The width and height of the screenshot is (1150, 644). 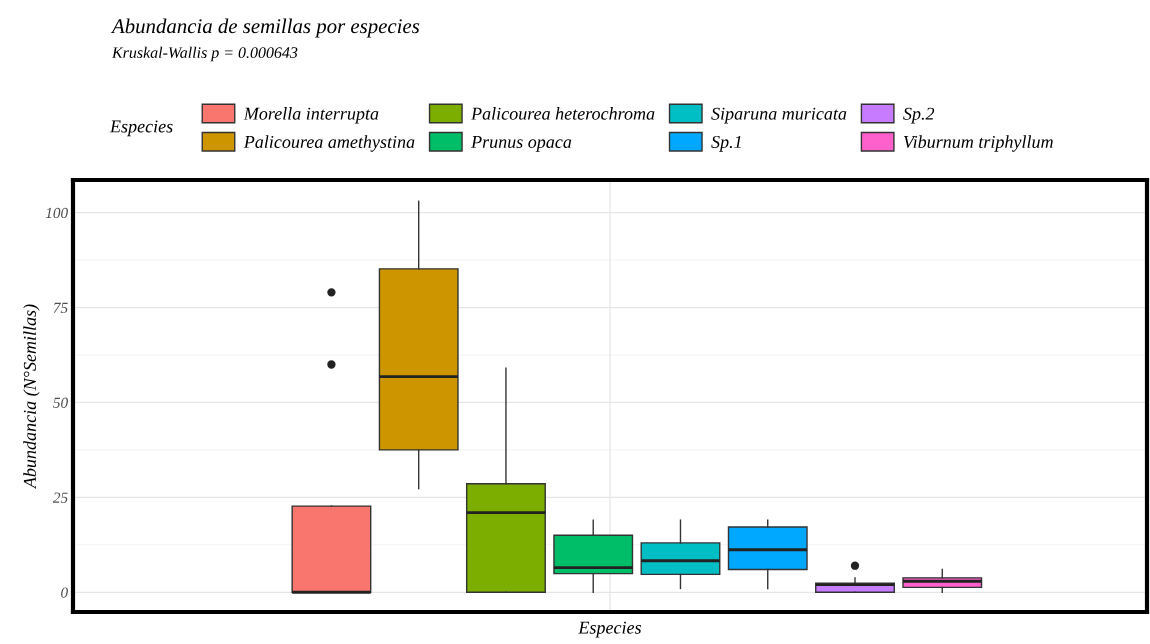 What do you see at coordinates (726, 143) in the screenshot?
I see `legend-label: Sp.1` at bounding box center [726, 143].